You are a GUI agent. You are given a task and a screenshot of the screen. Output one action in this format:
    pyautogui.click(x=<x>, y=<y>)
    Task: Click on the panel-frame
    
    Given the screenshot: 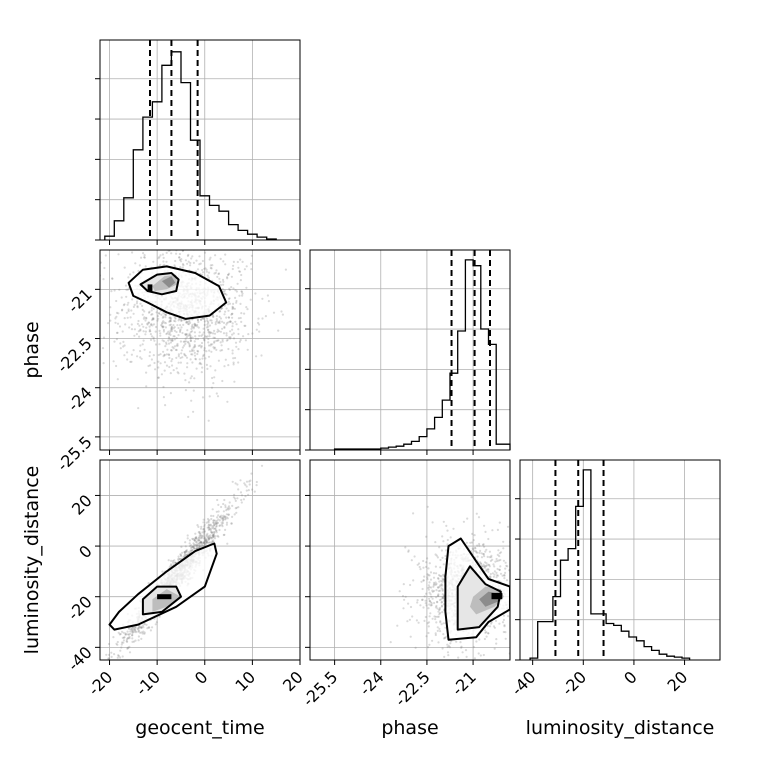 What is the action you would take?
    pyautogui.click(x=410, y=560)
    